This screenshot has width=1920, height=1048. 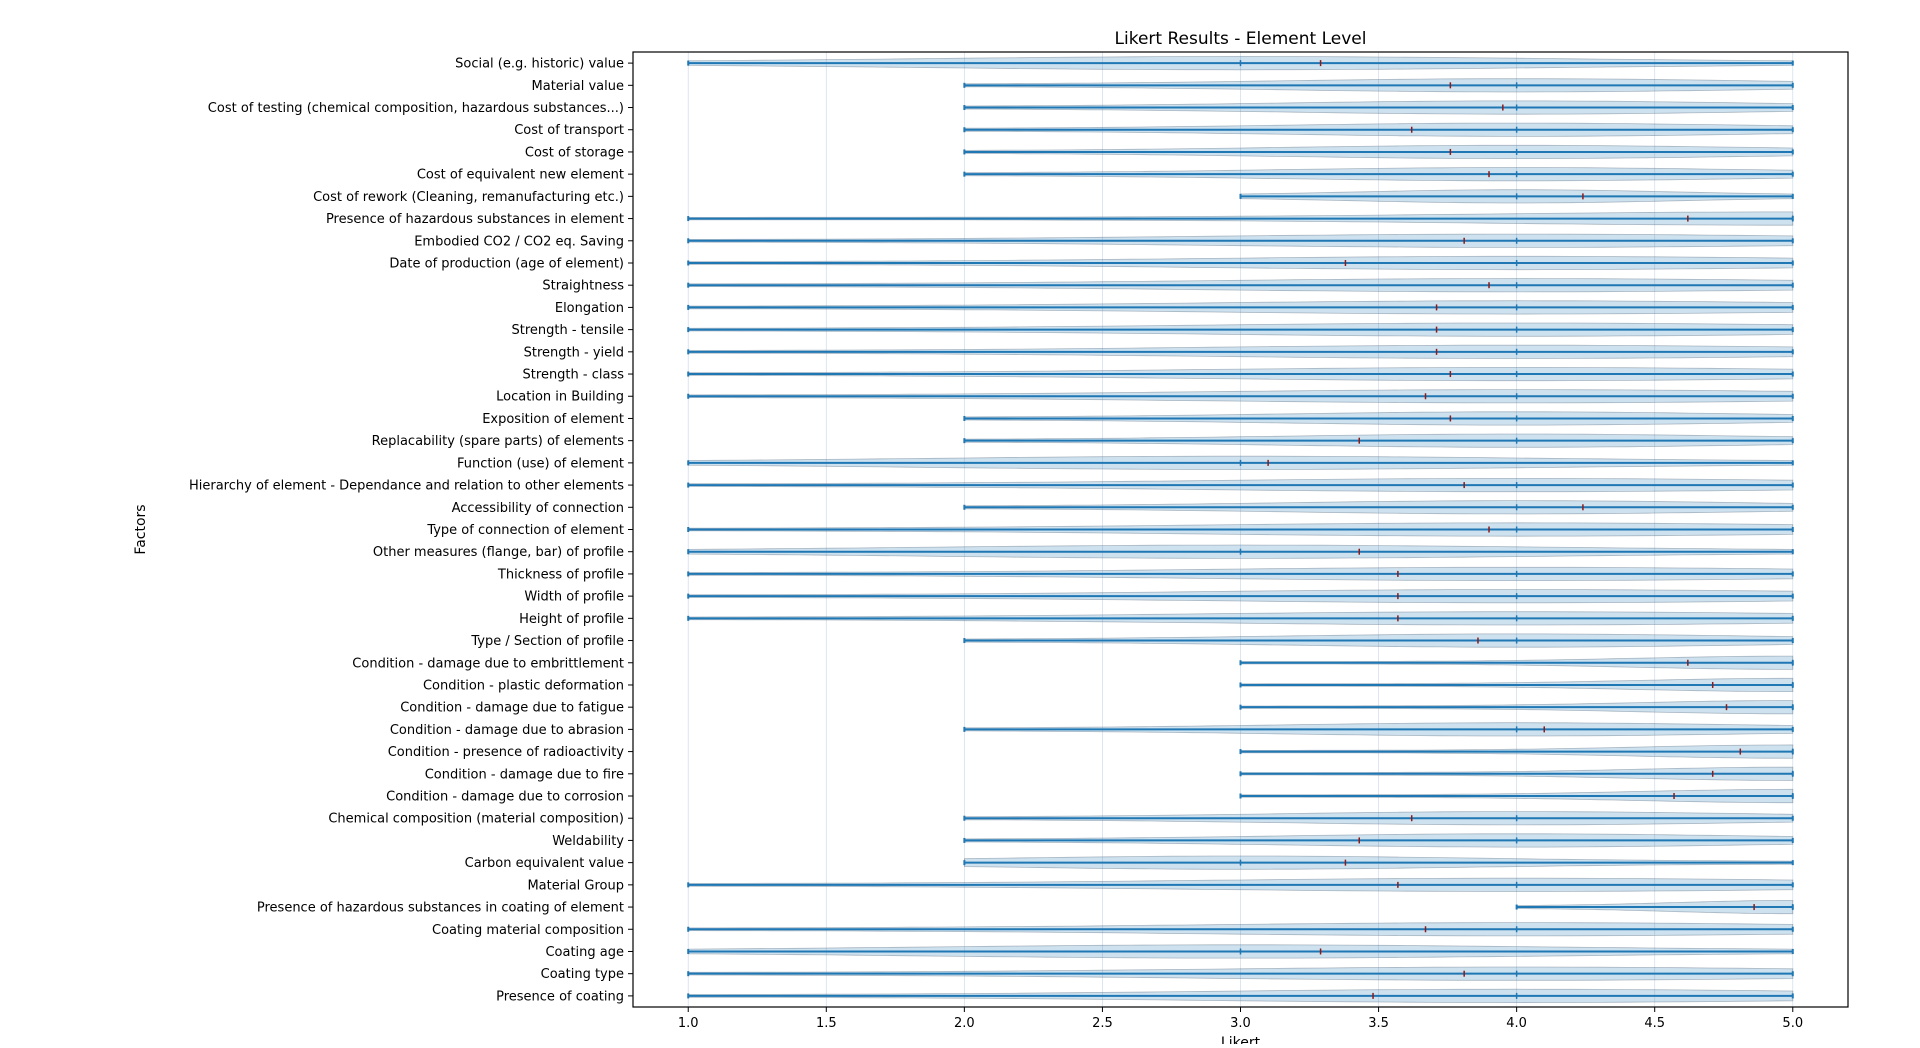 I want to click on factor-label: Cost of storage, so click(x=574, y=152).